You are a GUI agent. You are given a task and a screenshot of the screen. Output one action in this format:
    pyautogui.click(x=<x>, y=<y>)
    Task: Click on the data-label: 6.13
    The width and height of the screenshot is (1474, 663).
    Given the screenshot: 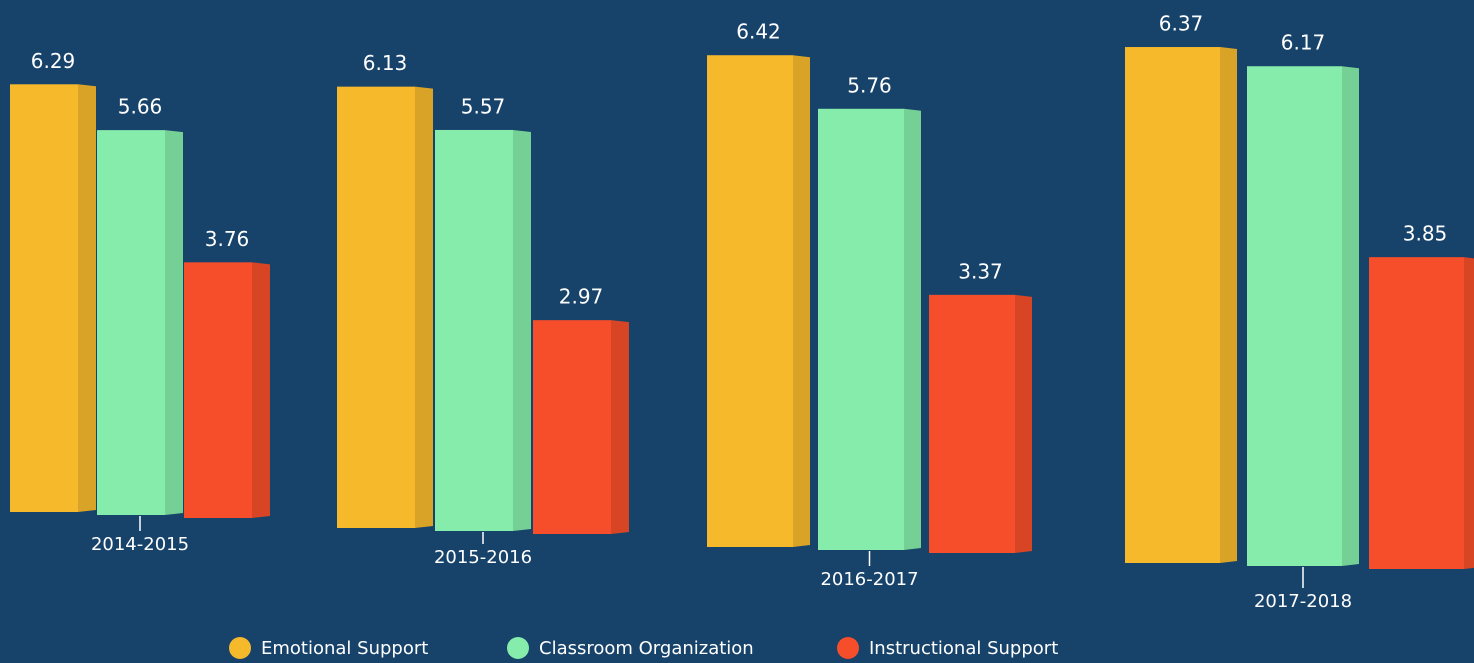 What is the action you would take?
    pyautogui.click(x=385, y=63)
    